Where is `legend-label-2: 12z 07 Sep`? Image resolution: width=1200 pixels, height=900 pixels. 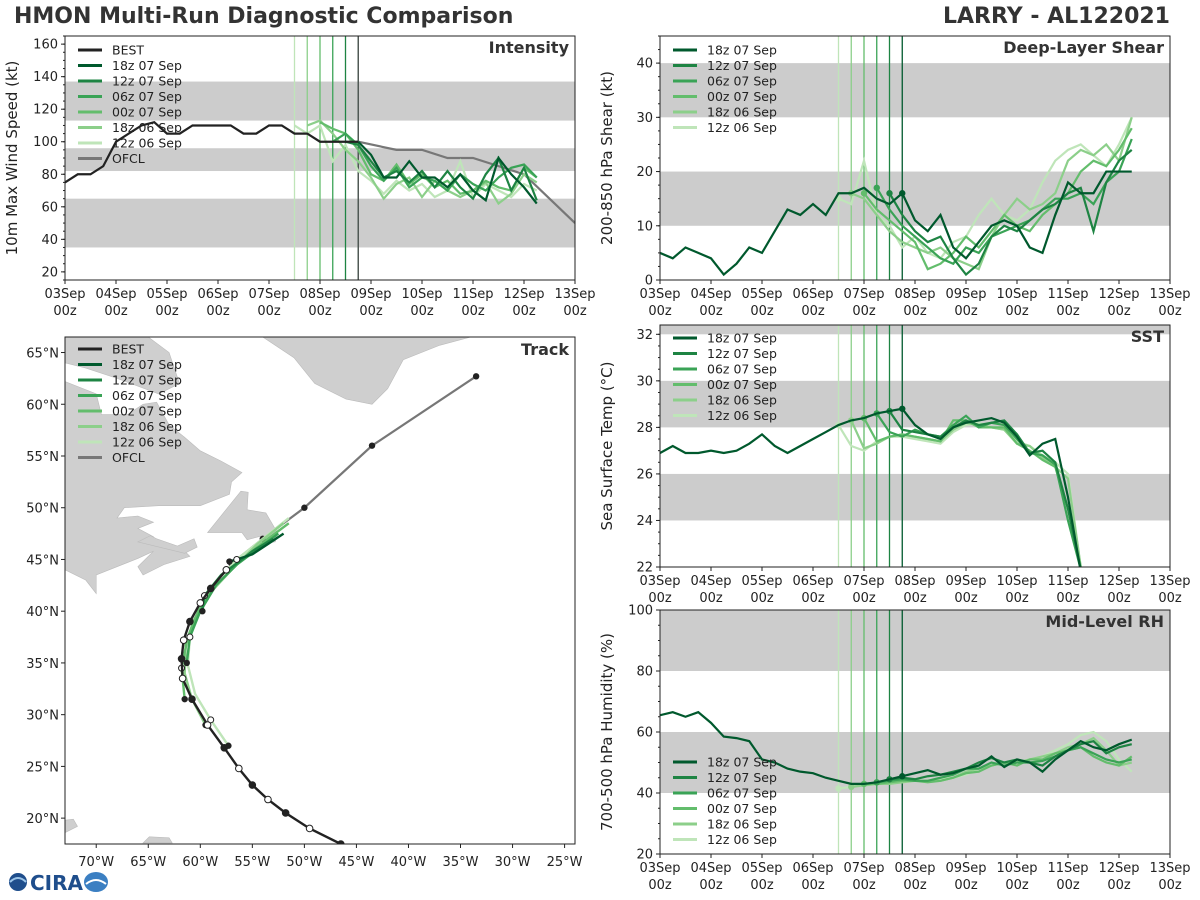 legend-label-2: 12z 07 Sep is located at coordinates (147, 81).